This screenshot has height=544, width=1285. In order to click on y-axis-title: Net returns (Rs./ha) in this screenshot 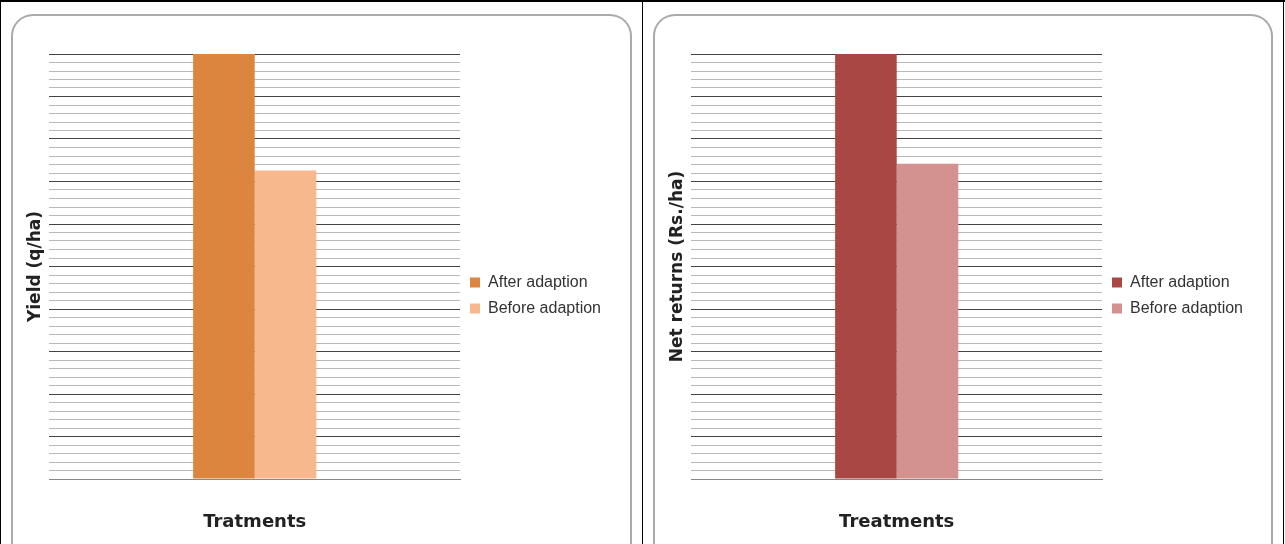, I will do `click(675, 266)`.